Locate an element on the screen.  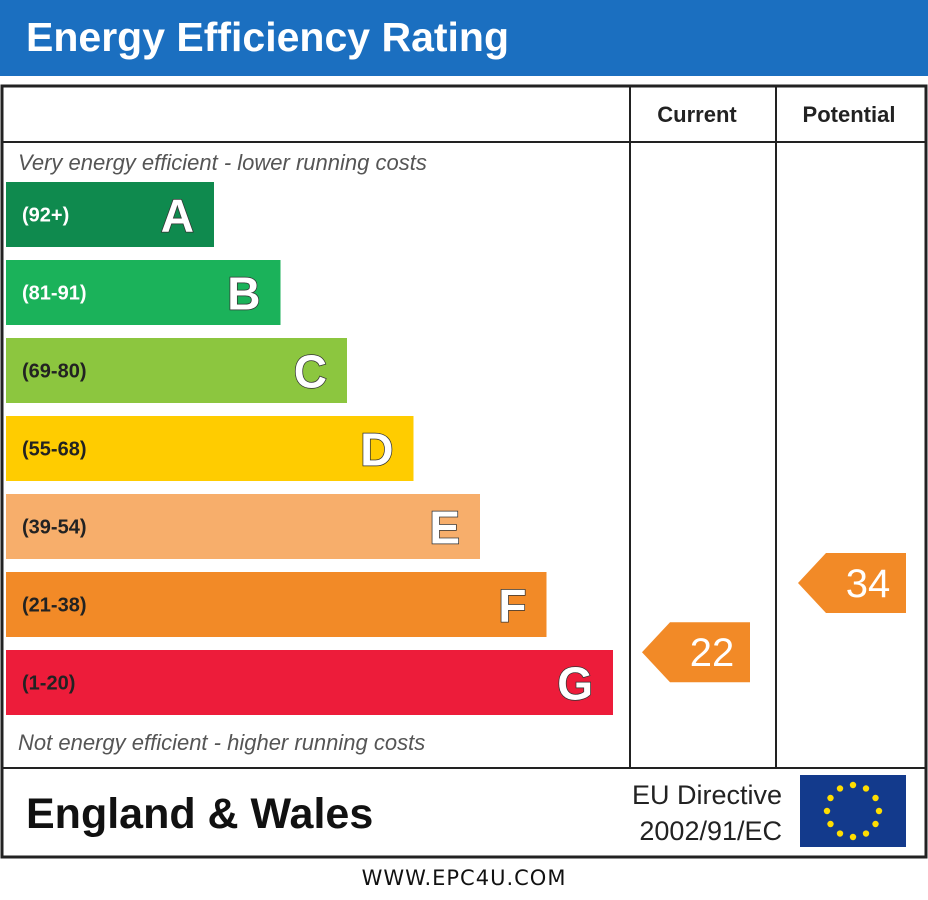
band-range-d: (55-68) is located at coordinates (54, 450).